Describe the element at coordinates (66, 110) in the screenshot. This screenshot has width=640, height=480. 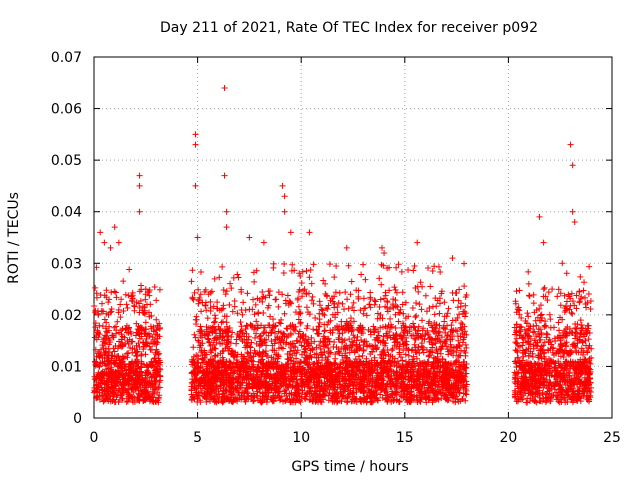
I see `y-tick-label: 0.06` at that location.